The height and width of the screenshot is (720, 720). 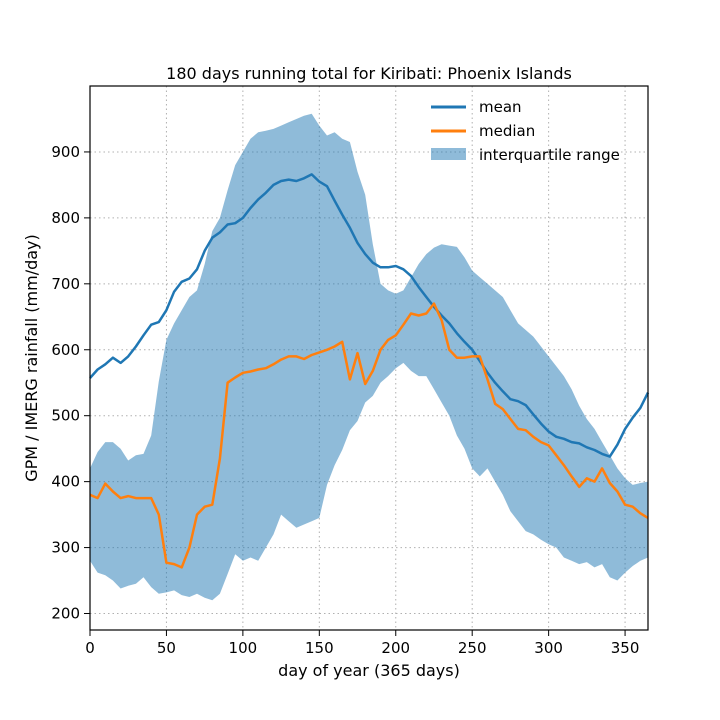 What do you see at coordinates (500, 107) in the screenshot?
I see `legend-mean-label: mean` at bounding box center [500, 107].